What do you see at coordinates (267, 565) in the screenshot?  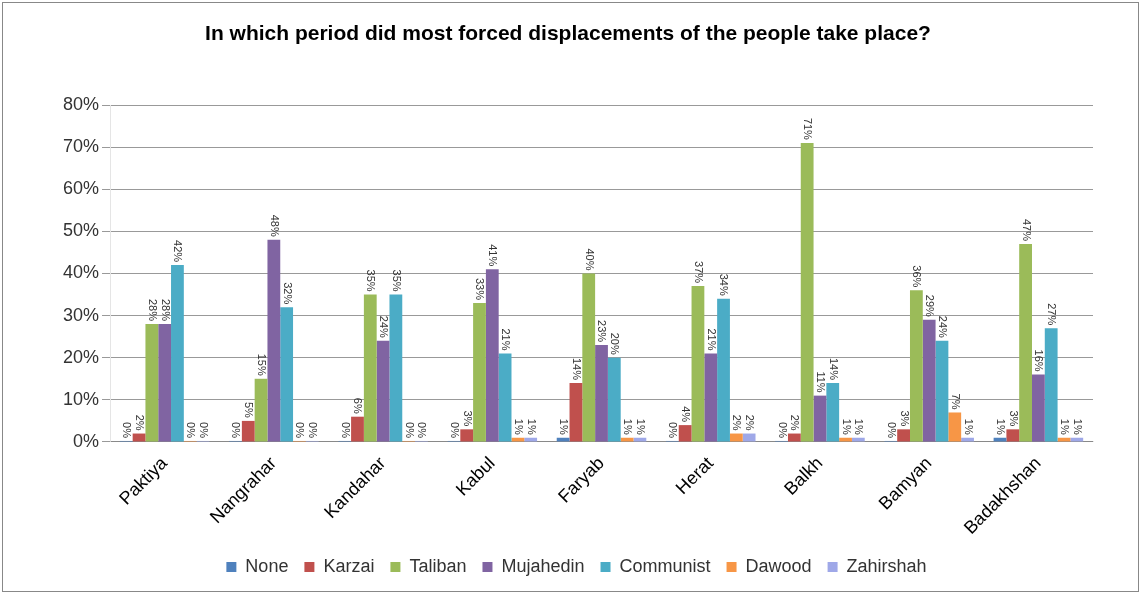 I see `legend-label: None` at bounding box center [267, 565].